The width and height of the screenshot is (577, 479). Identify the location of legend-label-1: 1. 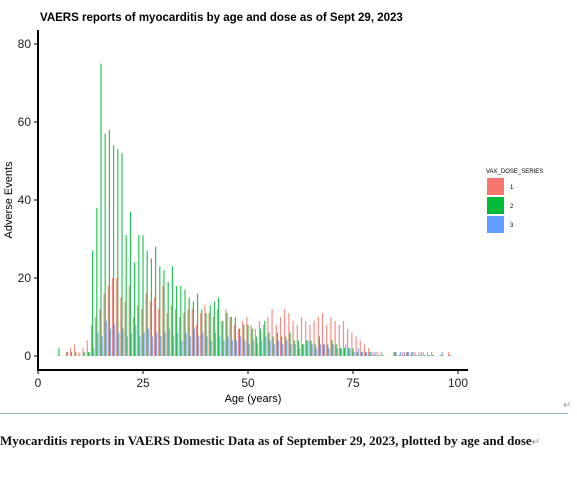
(512, 188).